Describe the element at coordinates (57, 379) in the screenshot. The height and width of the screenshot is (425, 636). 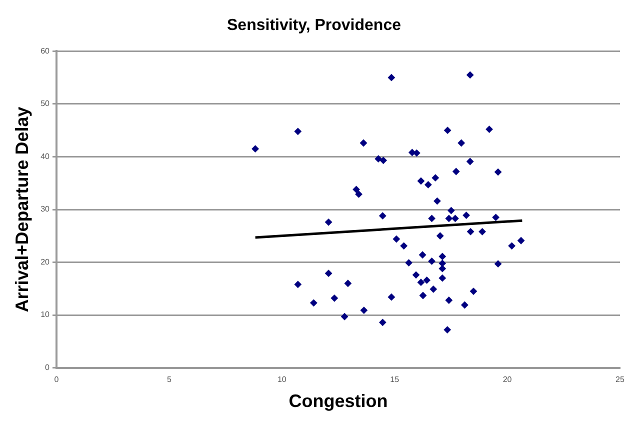
I see `x-tick-label: 0` at that location.